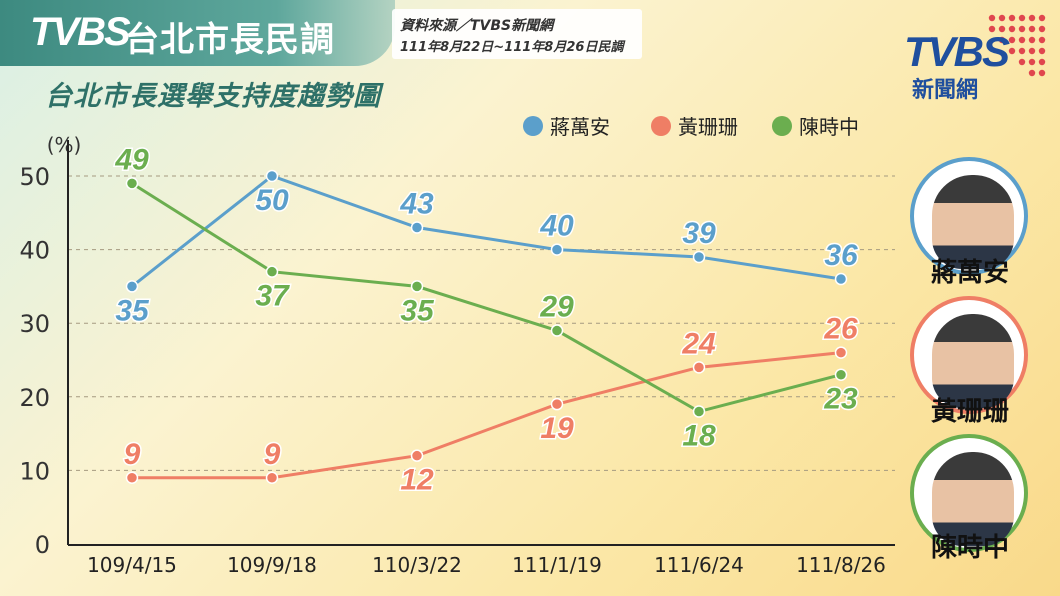 This screenshot has height=596, width=1060. I want to click on x-tick-label: 111/6/24, so click(699, 565).